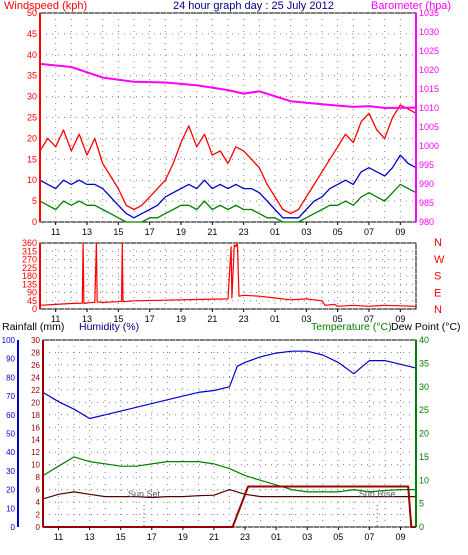  I want to click on barometer-axis-title: Barometer (hpa), so click(411, 6).